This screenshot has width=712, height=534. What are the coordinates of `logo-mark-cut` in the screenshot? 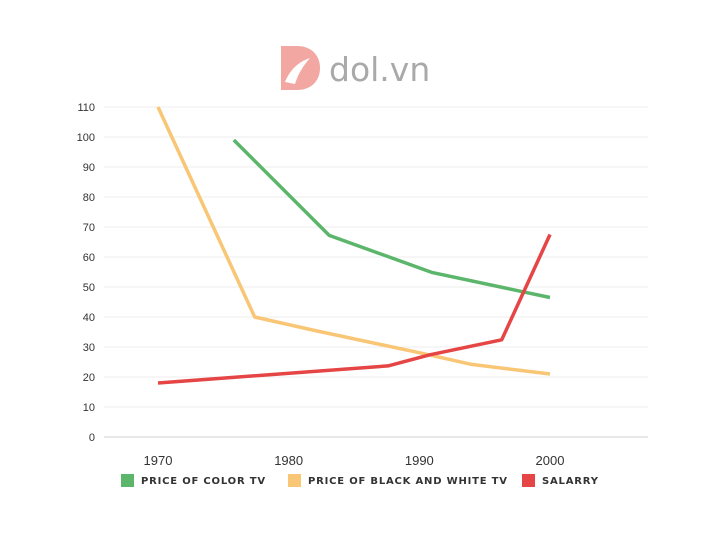 It's located at (297, 71).